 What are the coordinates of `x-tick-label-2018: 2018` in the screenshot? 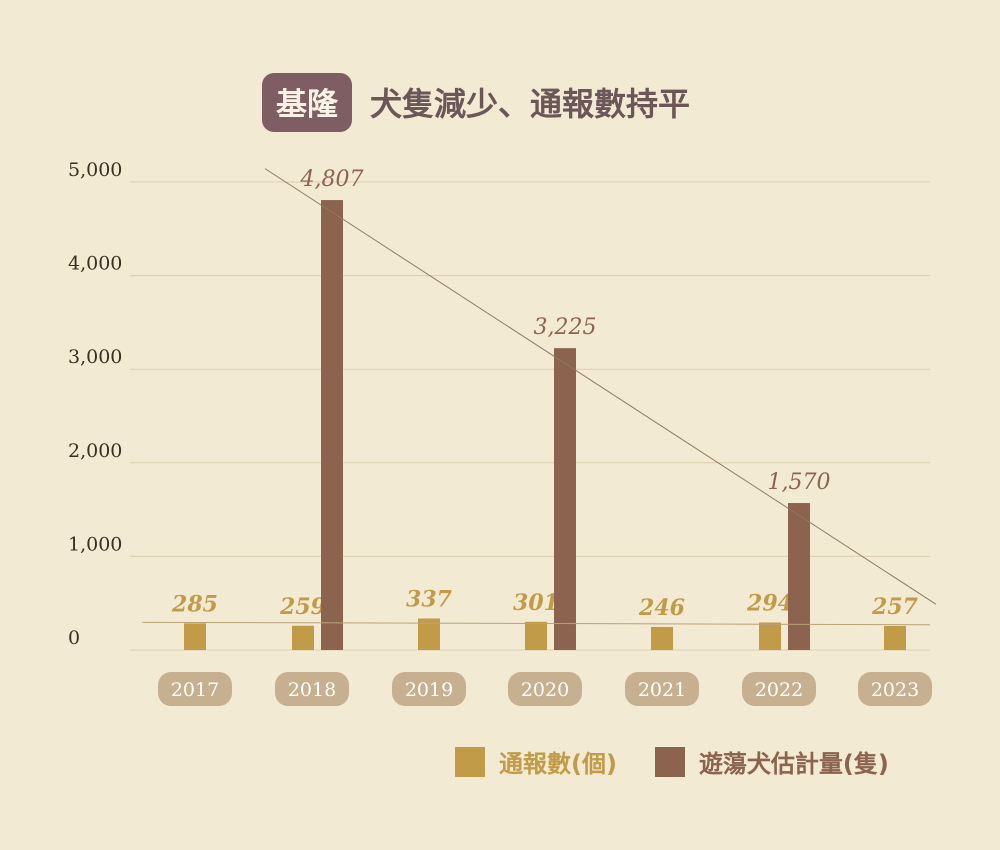 It's located at (312, 690).